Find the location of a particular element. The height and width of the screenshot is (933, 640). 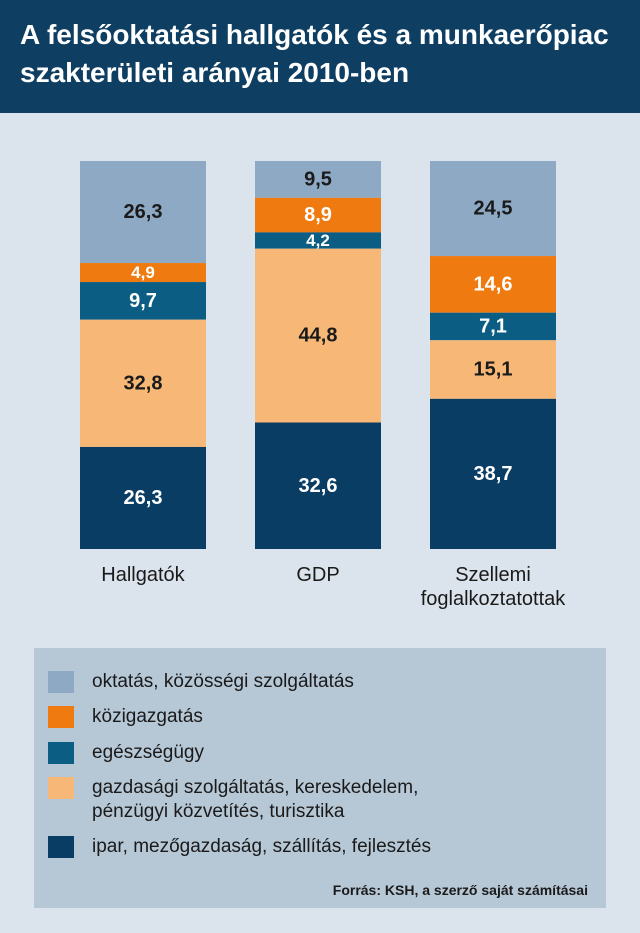

category-label-3-line-2: foglalkoztatottak is located at coordinates (493, 599).